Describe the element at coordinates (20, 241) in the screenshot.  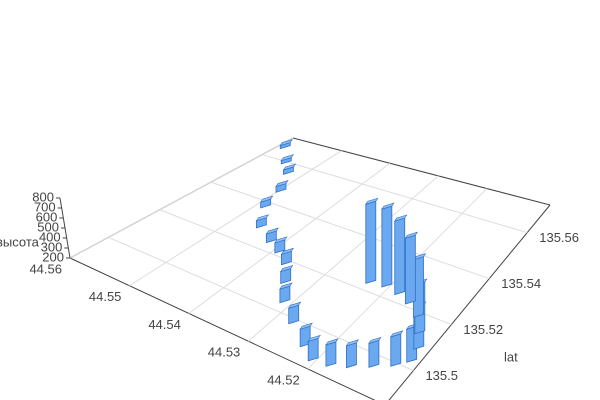
I see `z-axis-title: высота` at that location.